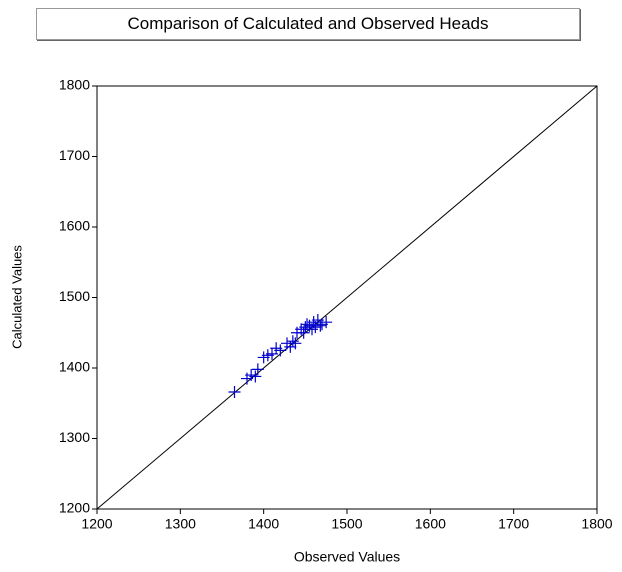 This screenshot has width=622, height=572. I want to click on x-tick-label: 1600, so click(430, 524).